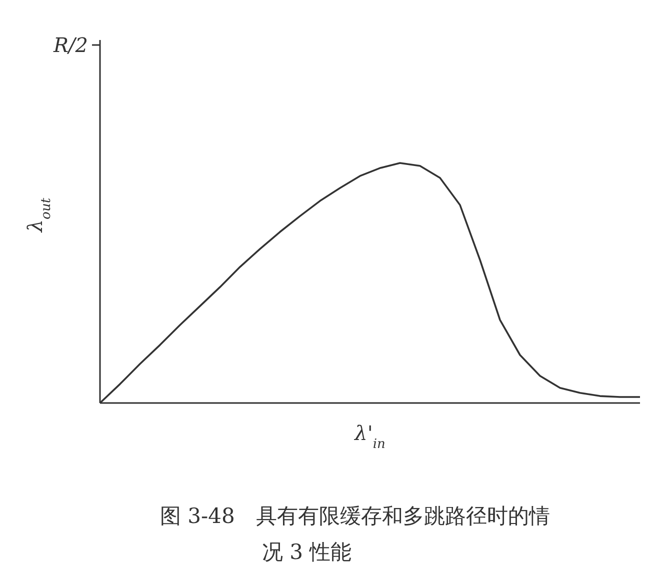  I want to click on x-axis-title: λ'$_{in}$, so click(370, 436).